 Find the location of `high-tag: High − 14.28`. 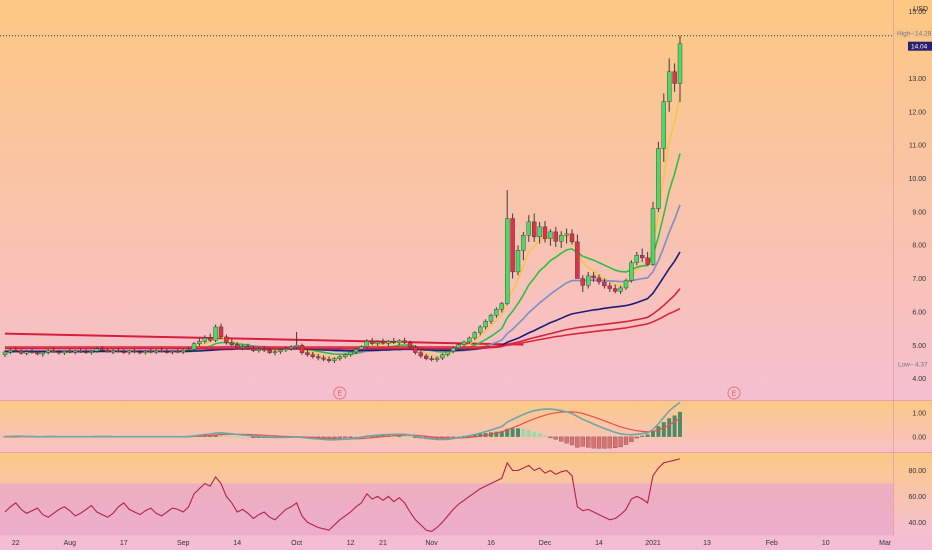

high-tag: High − 14.28 is located at coordinates (913, 33).